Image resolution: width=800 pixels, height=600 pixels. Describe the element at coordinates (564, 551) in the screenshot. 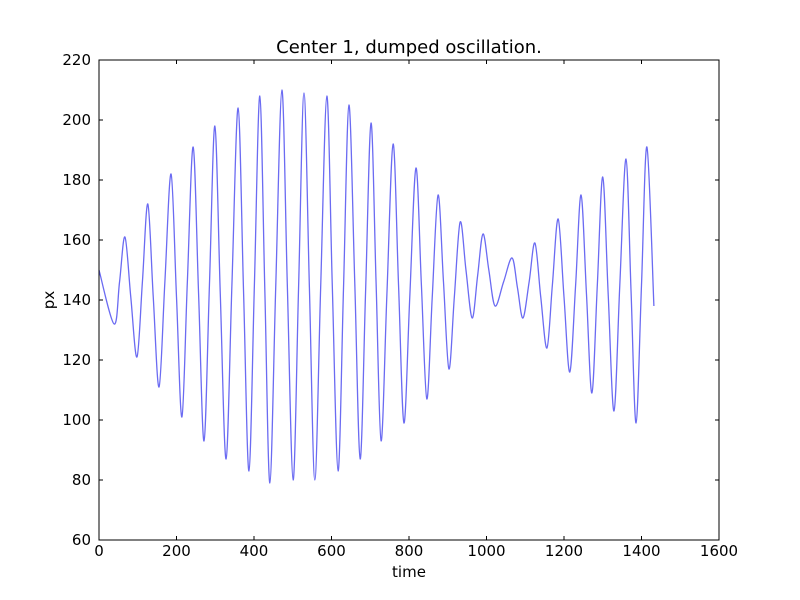

I see `x-tick-label: 1200` at that location.